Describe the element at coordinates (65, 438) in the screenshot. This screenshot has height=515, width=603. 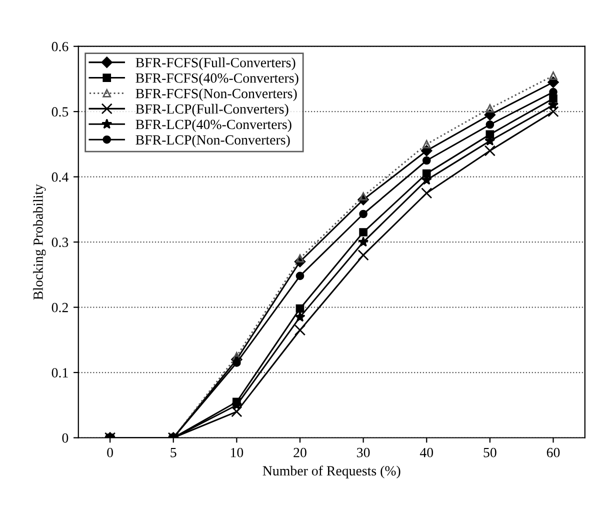
I see `y-tick-label: 0` at that location.